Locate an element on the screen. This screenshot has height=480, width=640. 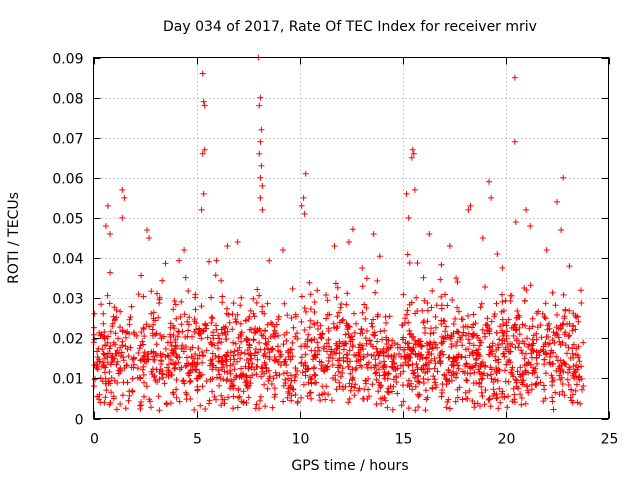
x-tick-label: 20 is located at coordinates (507, 440).